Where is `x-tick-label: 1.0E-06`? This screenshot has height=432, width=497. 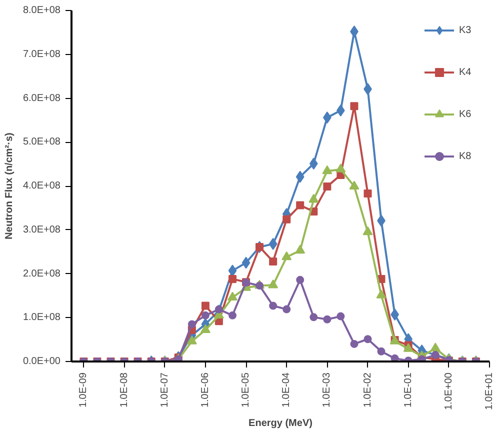 x-tick-label: 1.0E-06 is located at coordinates (205, 390).